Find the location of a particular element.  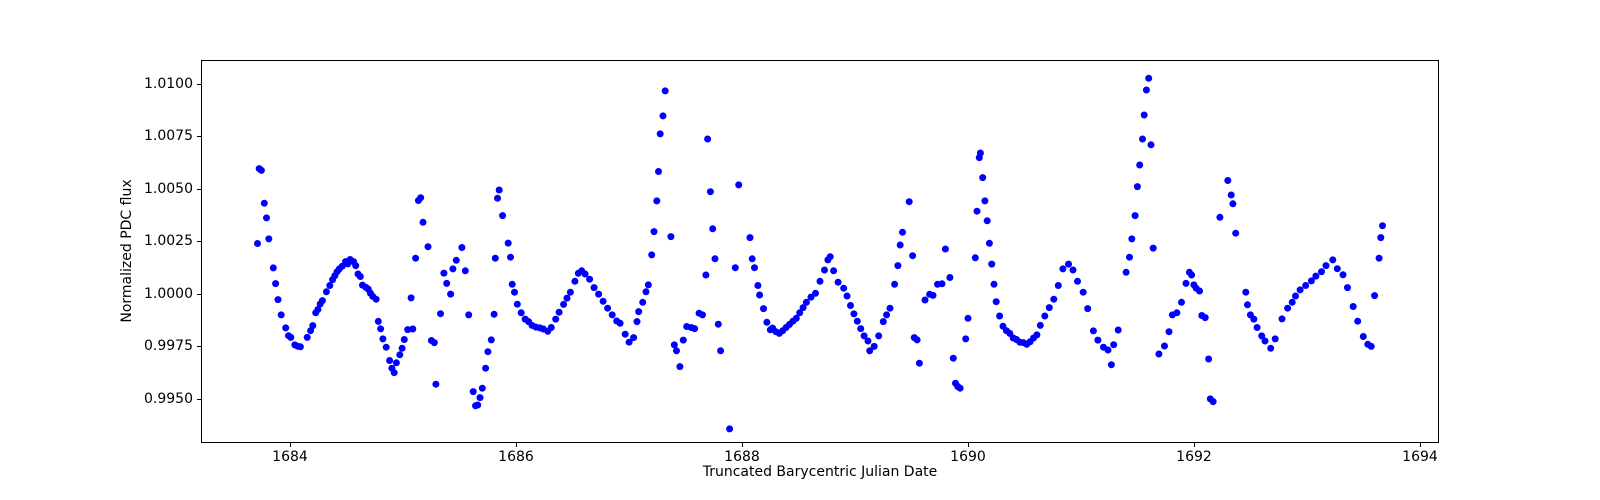

y-axis-label: Normalized PDC flux is located at coordinates (127, 251).